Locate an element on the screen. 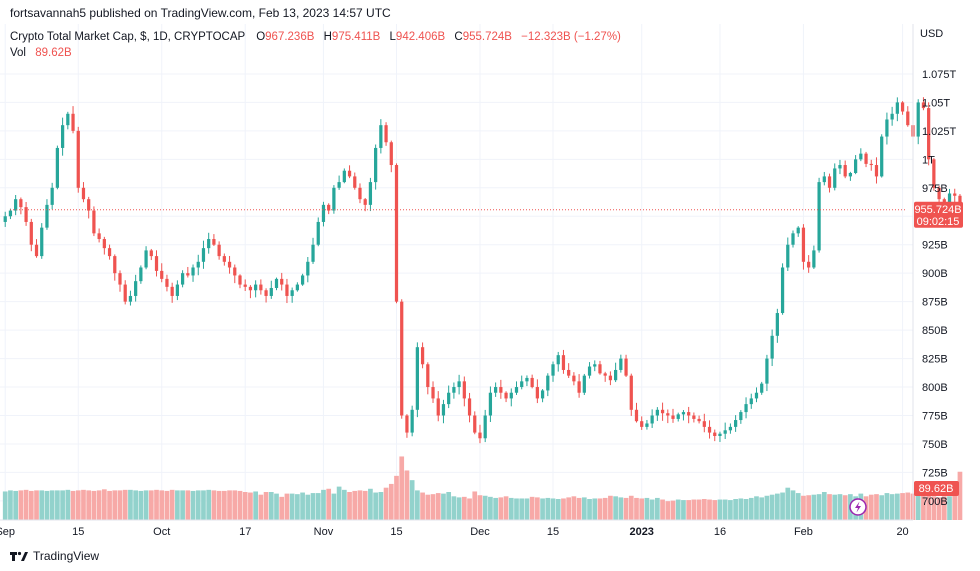 The height and width of the screenshot is (571, 980). y-tick-label: 1.025T is located at coordinates (939, 132).